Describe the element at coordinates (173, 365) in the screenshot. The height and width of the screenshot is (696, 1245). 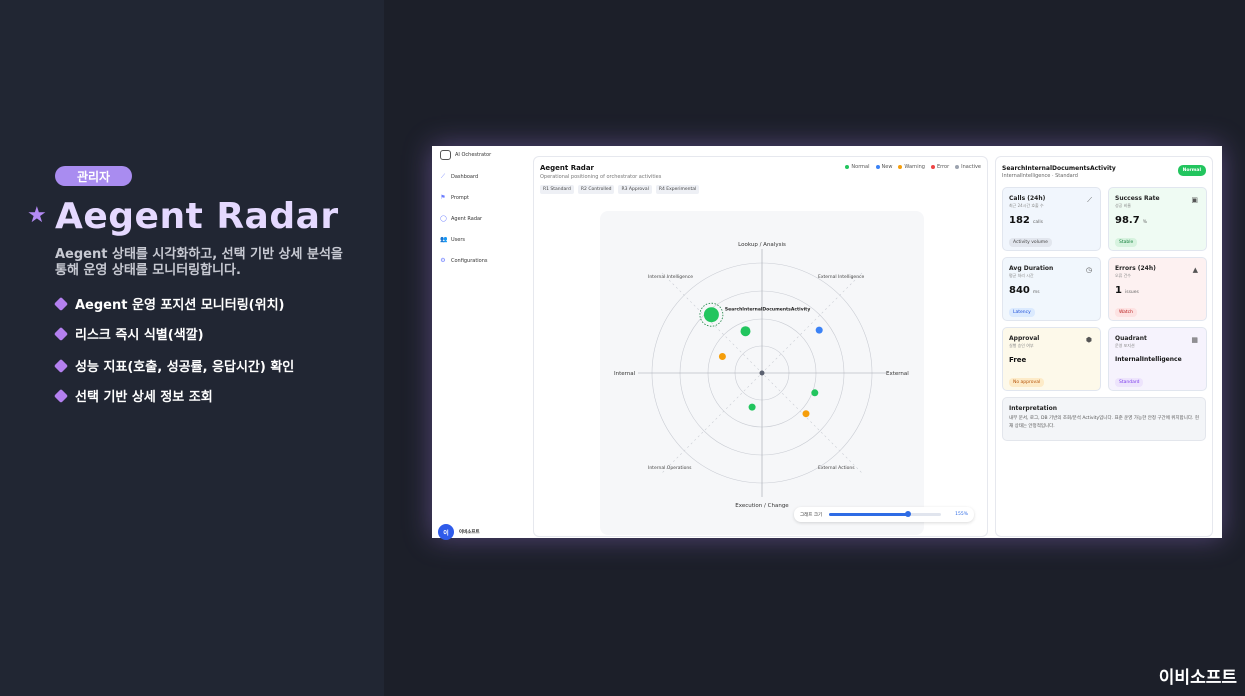
I see `bullet-item: 성능 지표(호출, 성공률, 응답시간) 확인` at that location.